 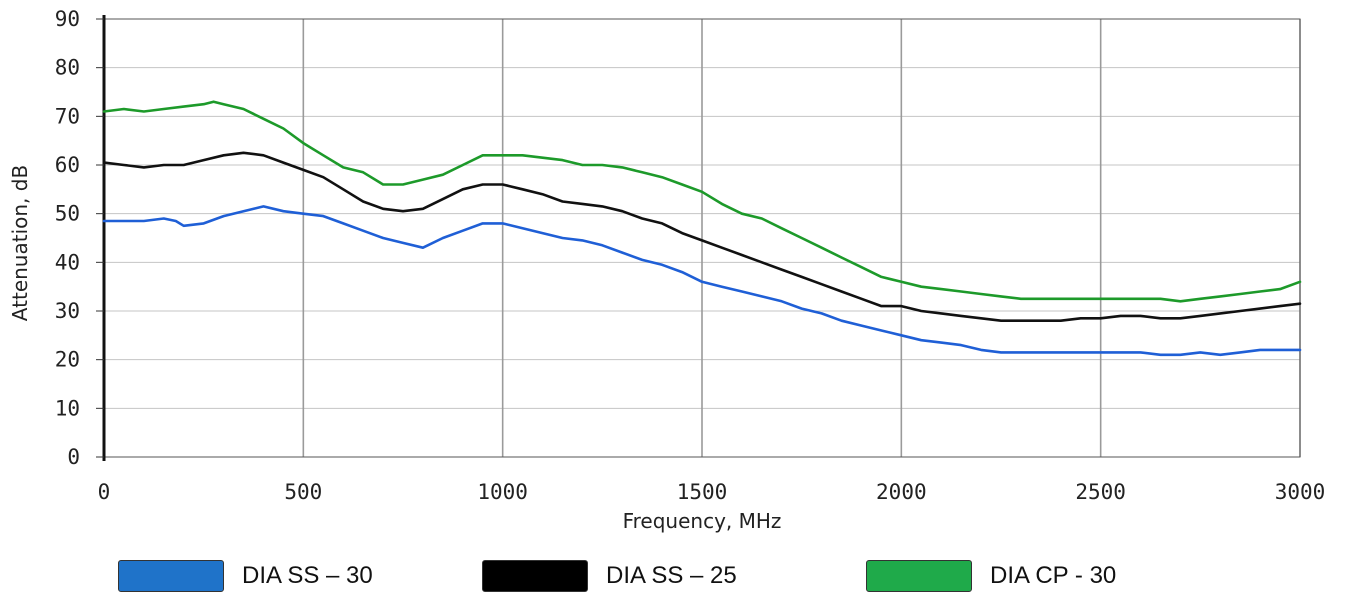 What do you see at coordinates (67, 214) in the screenshot?
I see `y-tick-label: 50` at bounding box center [67, 214].